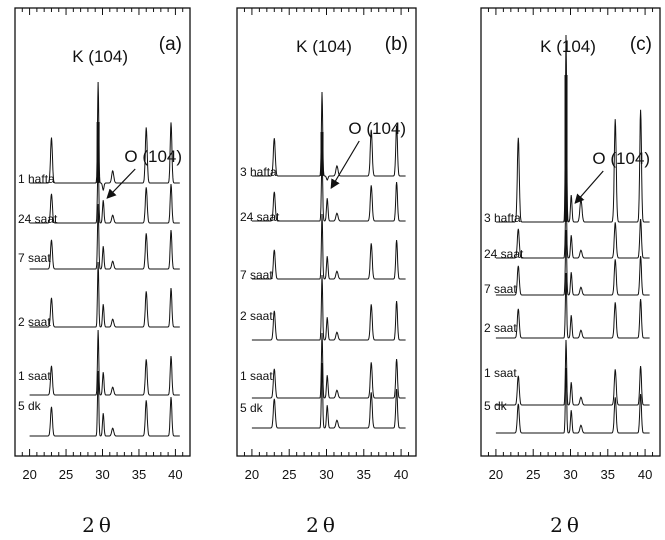 The height and width of the screenshot is (540, 665). I want to click on panel-label: (b), so click(396, 44).